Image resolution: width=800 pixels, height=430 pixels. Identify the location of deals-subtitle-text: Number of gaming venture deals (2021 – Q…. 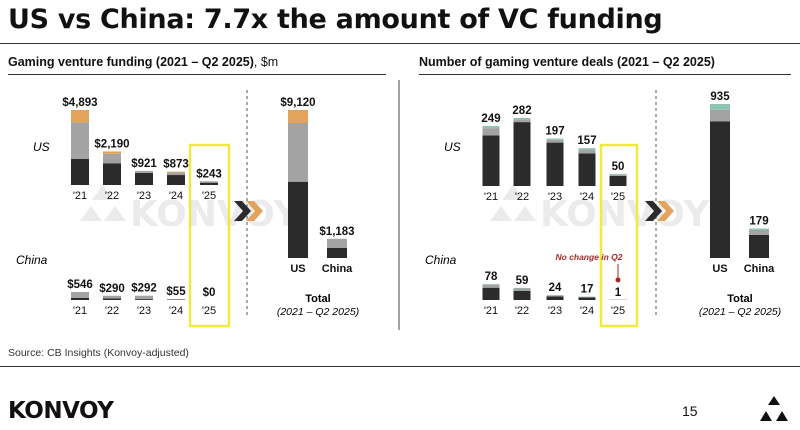
(567, 62).